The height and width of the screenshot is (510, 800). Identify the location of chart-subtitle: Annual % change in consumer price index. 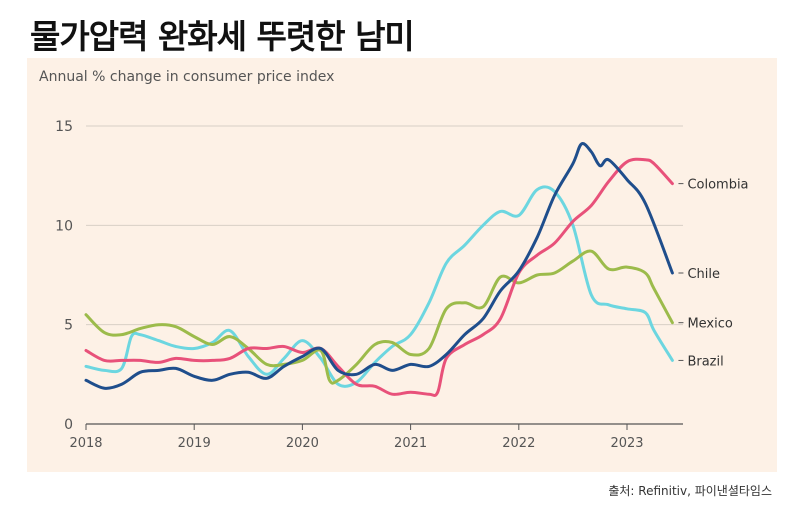
(186, 77).